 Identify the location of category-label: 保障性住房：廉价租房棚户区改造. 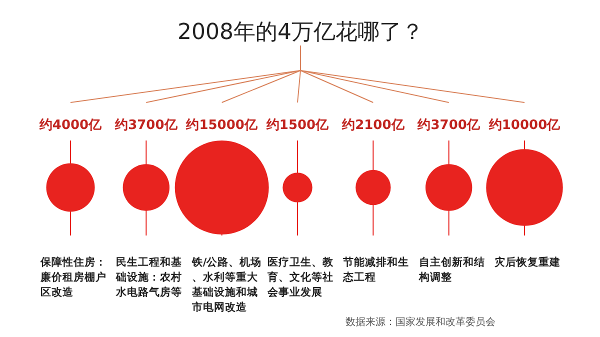
(73, 277).